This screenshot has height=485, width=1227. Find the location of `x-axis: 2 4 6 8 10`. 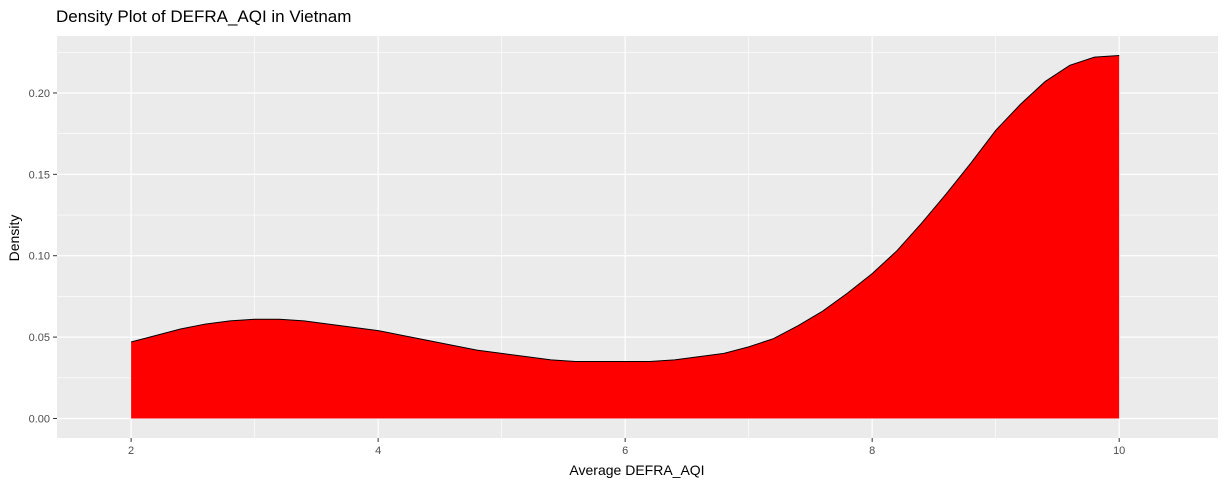

x-axis: 2 4 6 8 10 is located at coordinates (626, 447).